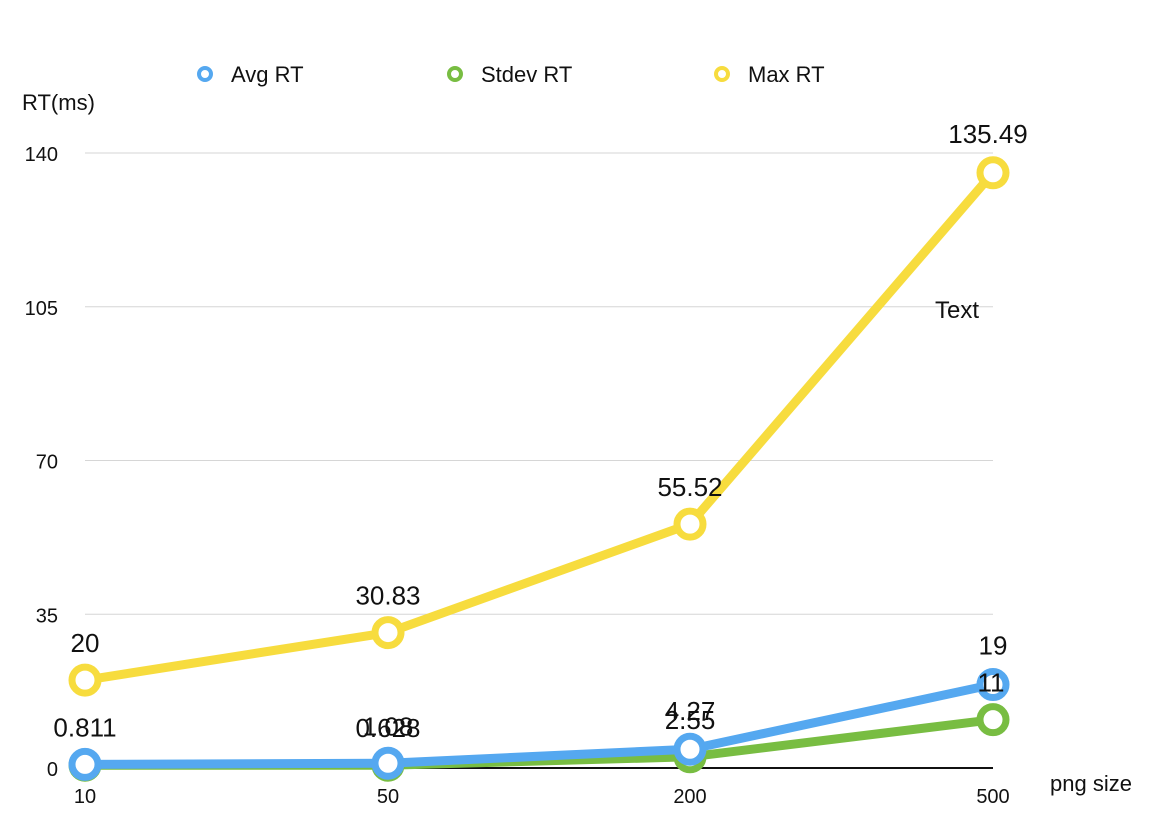 The image size is (1170, 826). What do you see at coordinates (58, 102) in the screenshot?
I see `y-axis-title: RT(ms)` at bounding box center [58, 102].